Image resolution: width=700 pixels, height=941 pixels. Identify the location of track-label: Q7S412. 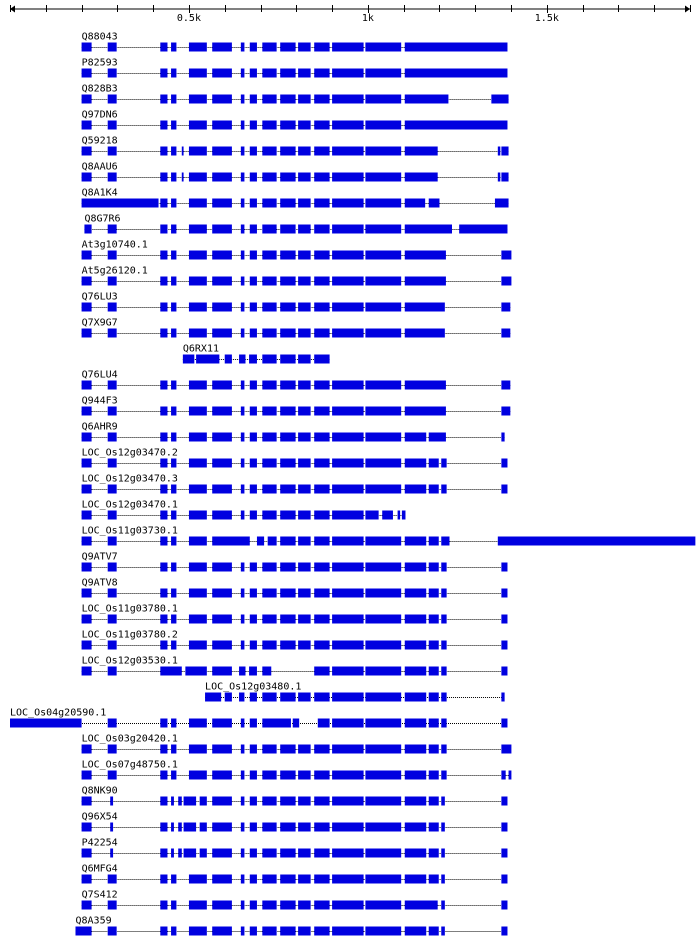
(100, 895).